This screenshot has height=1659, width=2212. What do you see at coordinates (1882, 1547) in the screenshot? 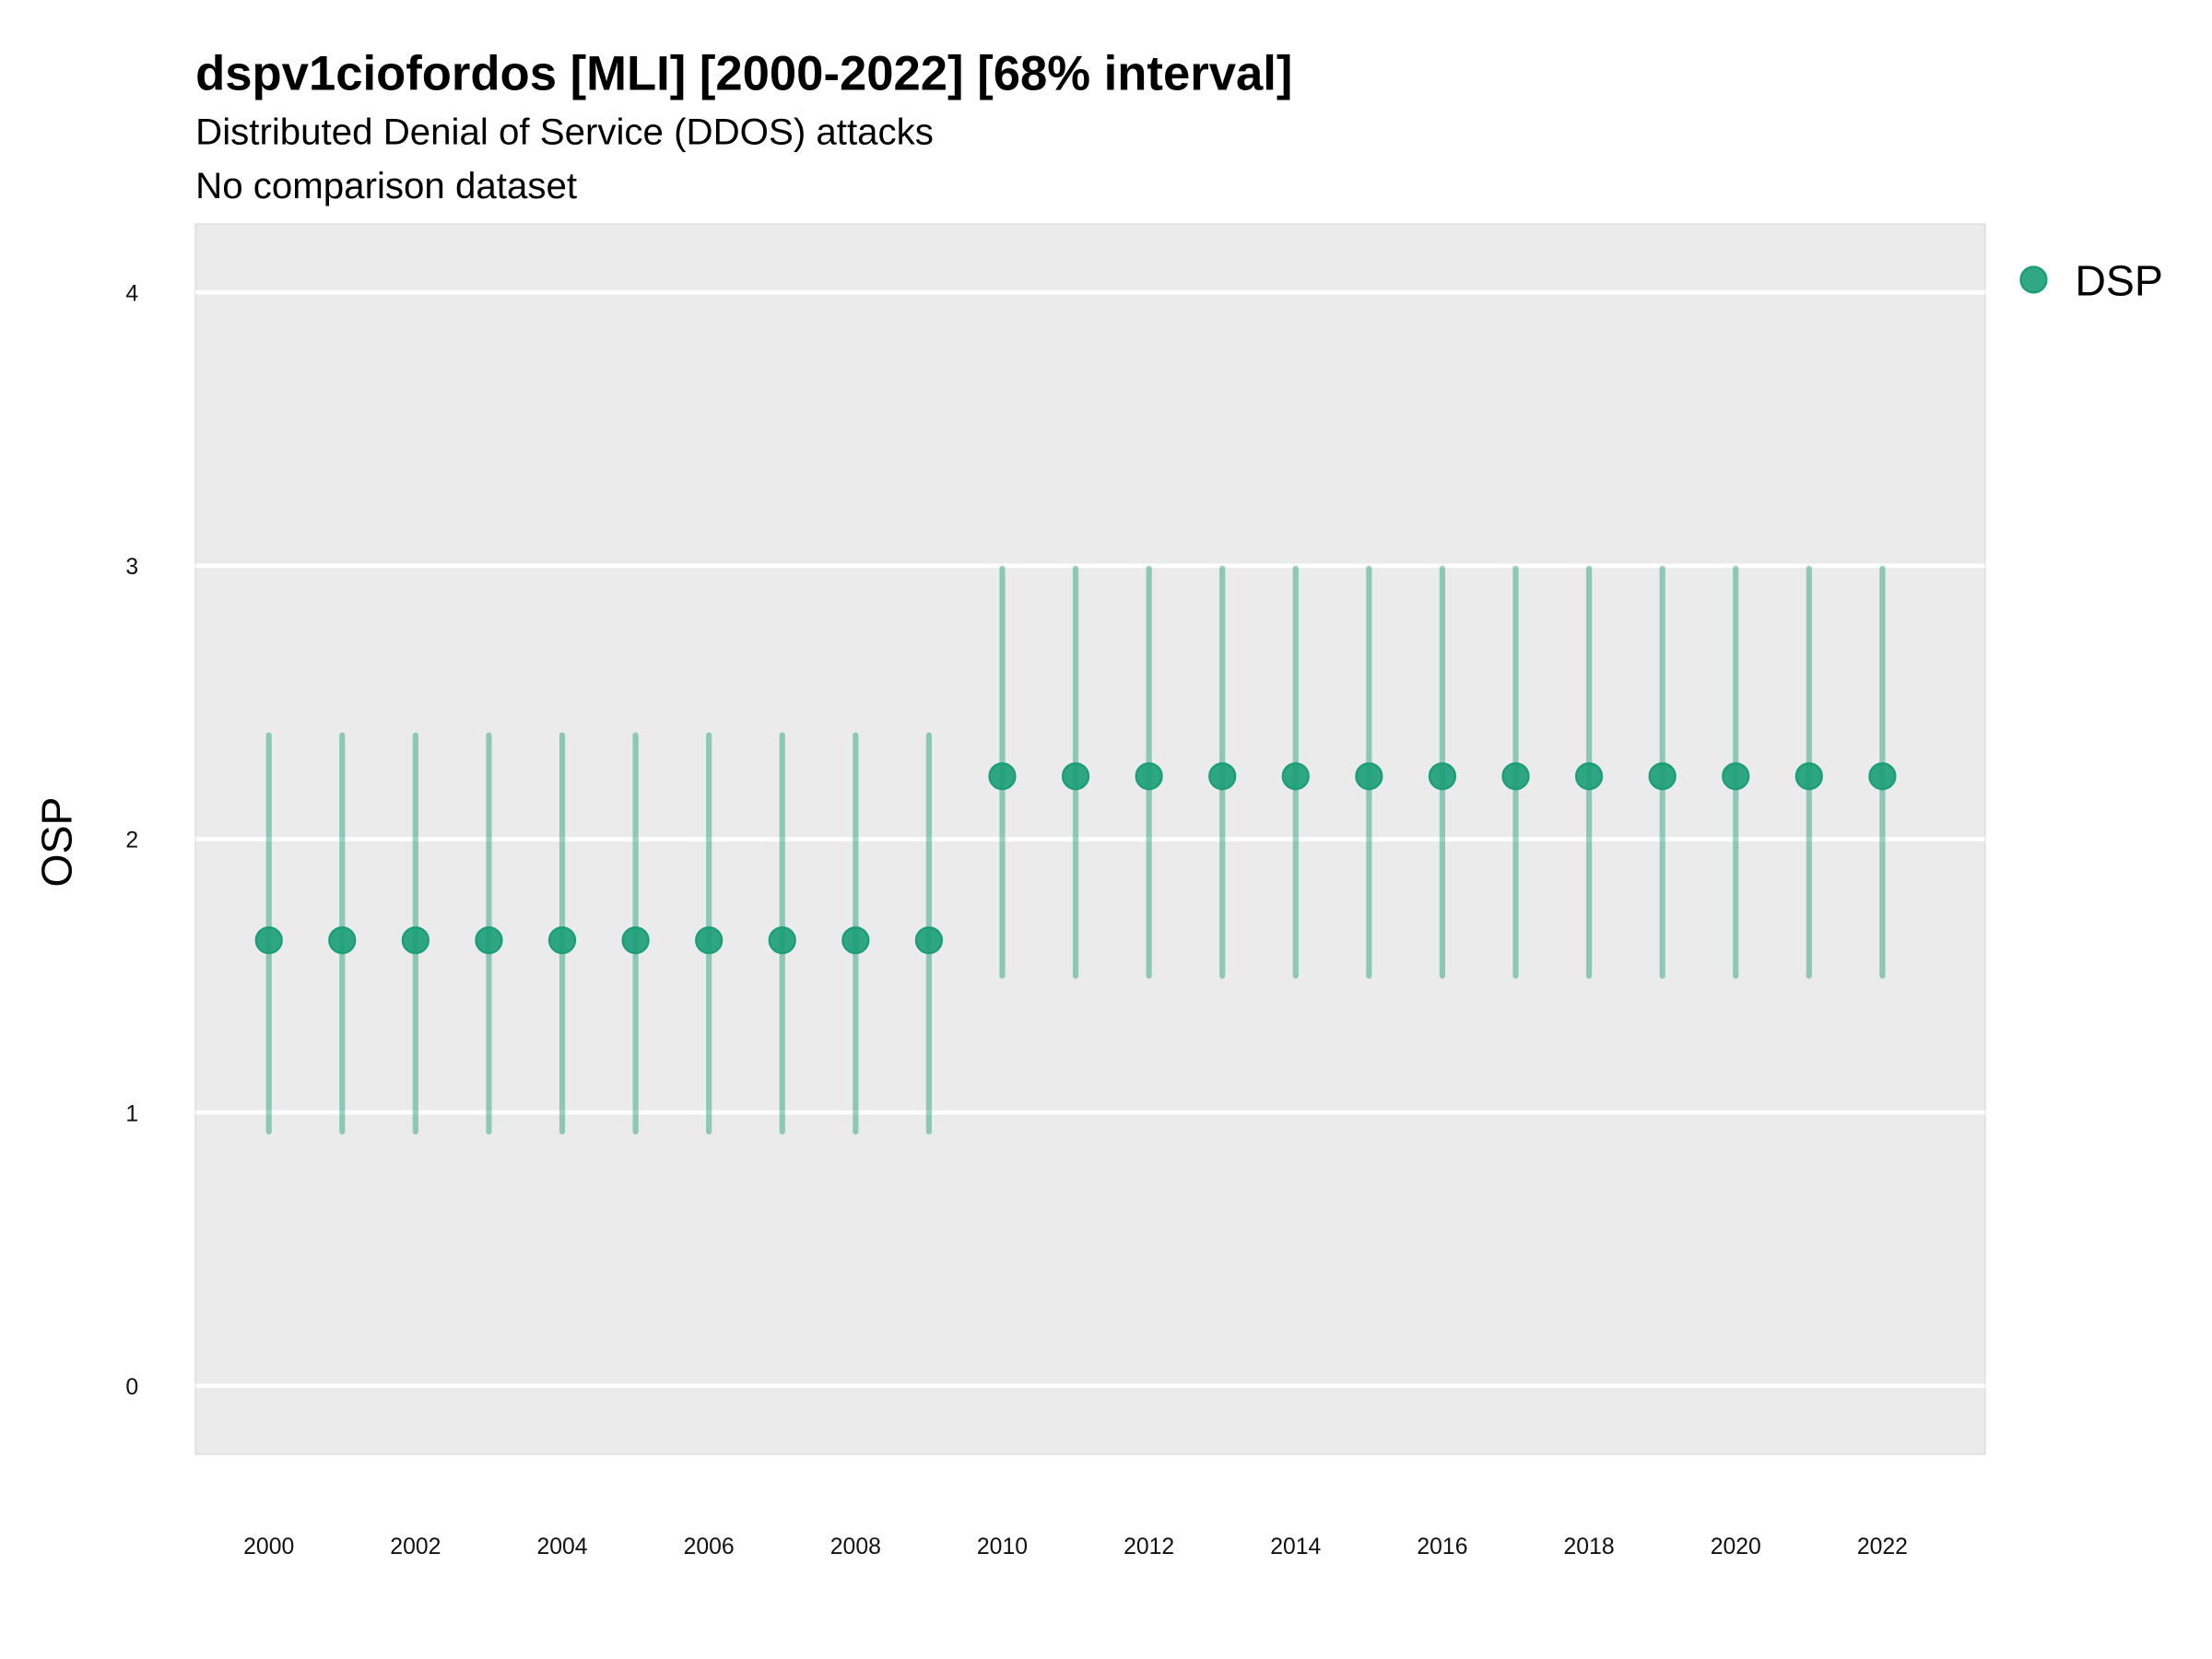
I see `x-tick-label: 2022` at bounding box center [1882, 1547].